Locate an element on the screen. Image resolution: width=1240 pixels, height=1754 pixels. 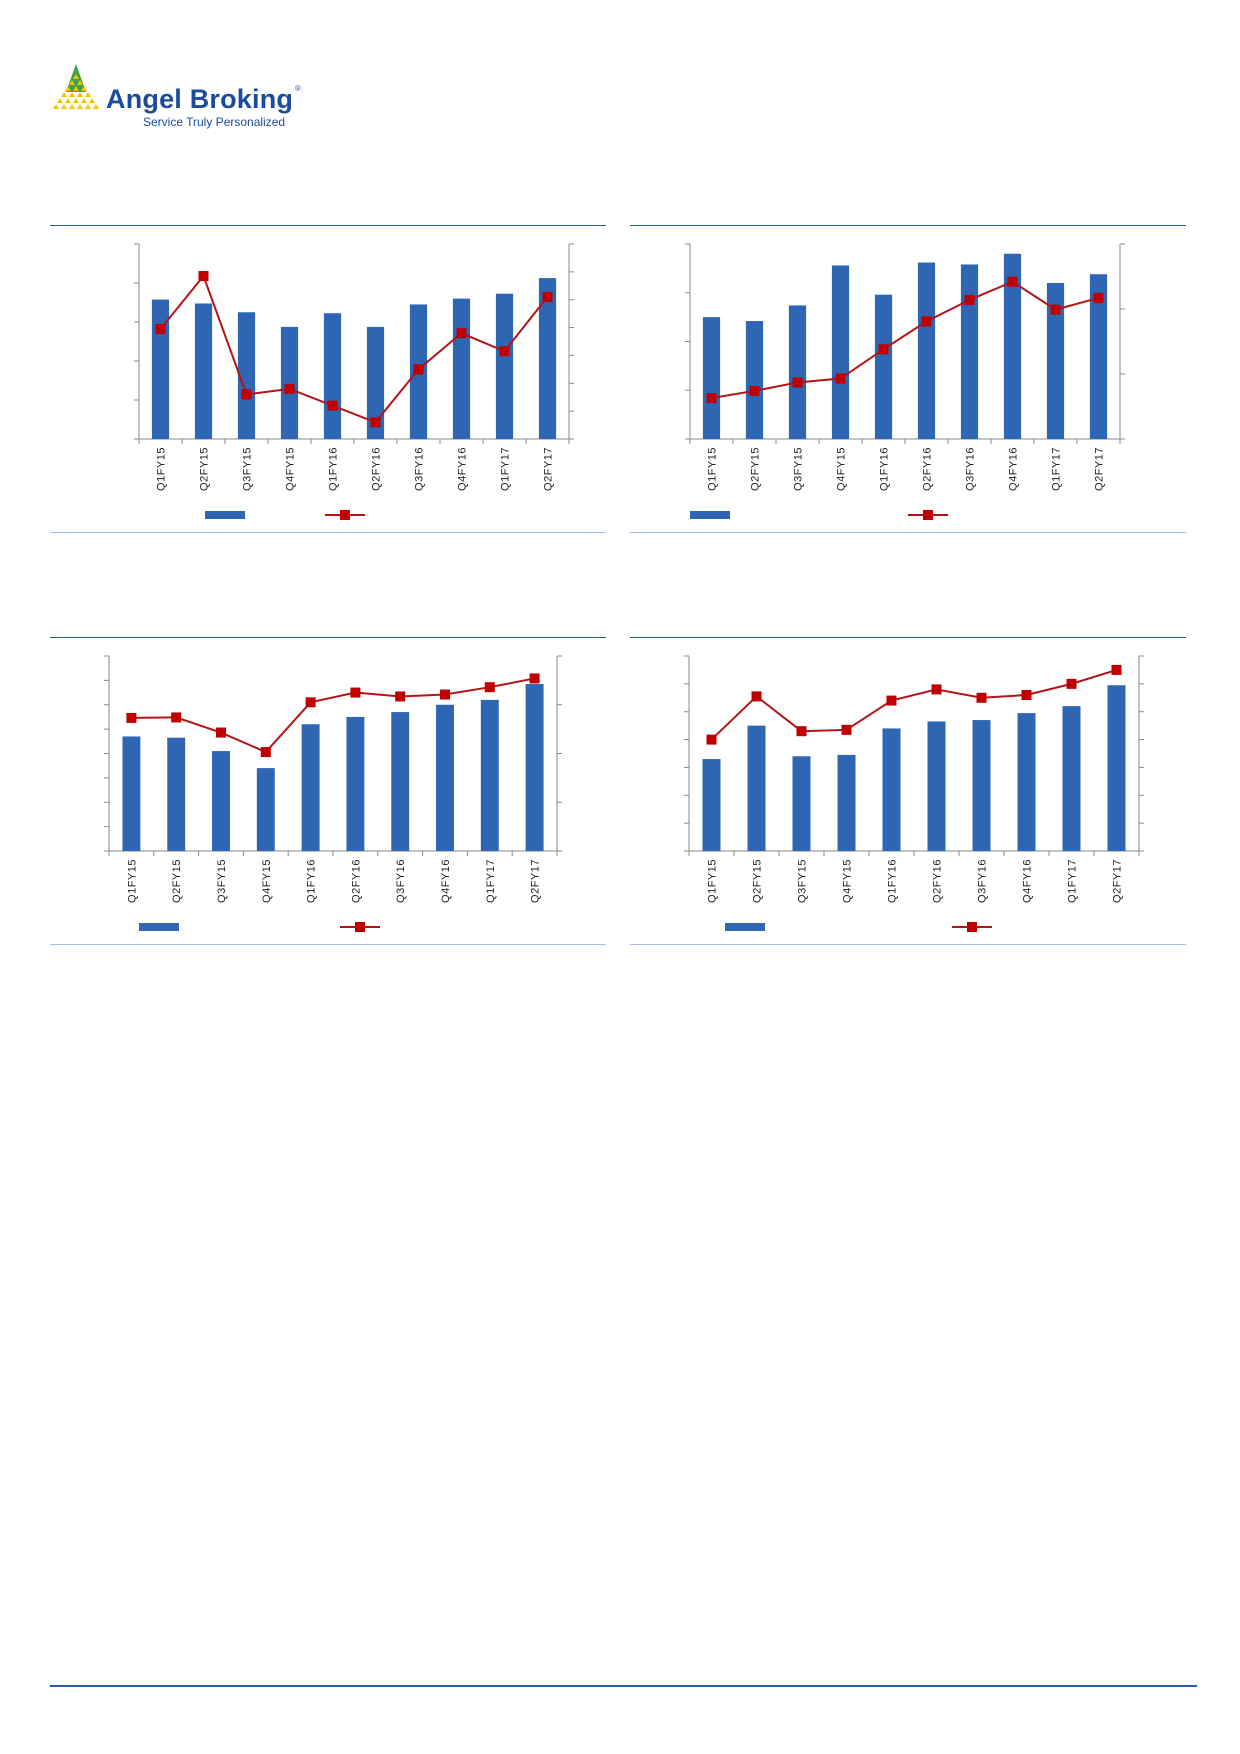
footer-rule is located at coordinates (623, 1686).